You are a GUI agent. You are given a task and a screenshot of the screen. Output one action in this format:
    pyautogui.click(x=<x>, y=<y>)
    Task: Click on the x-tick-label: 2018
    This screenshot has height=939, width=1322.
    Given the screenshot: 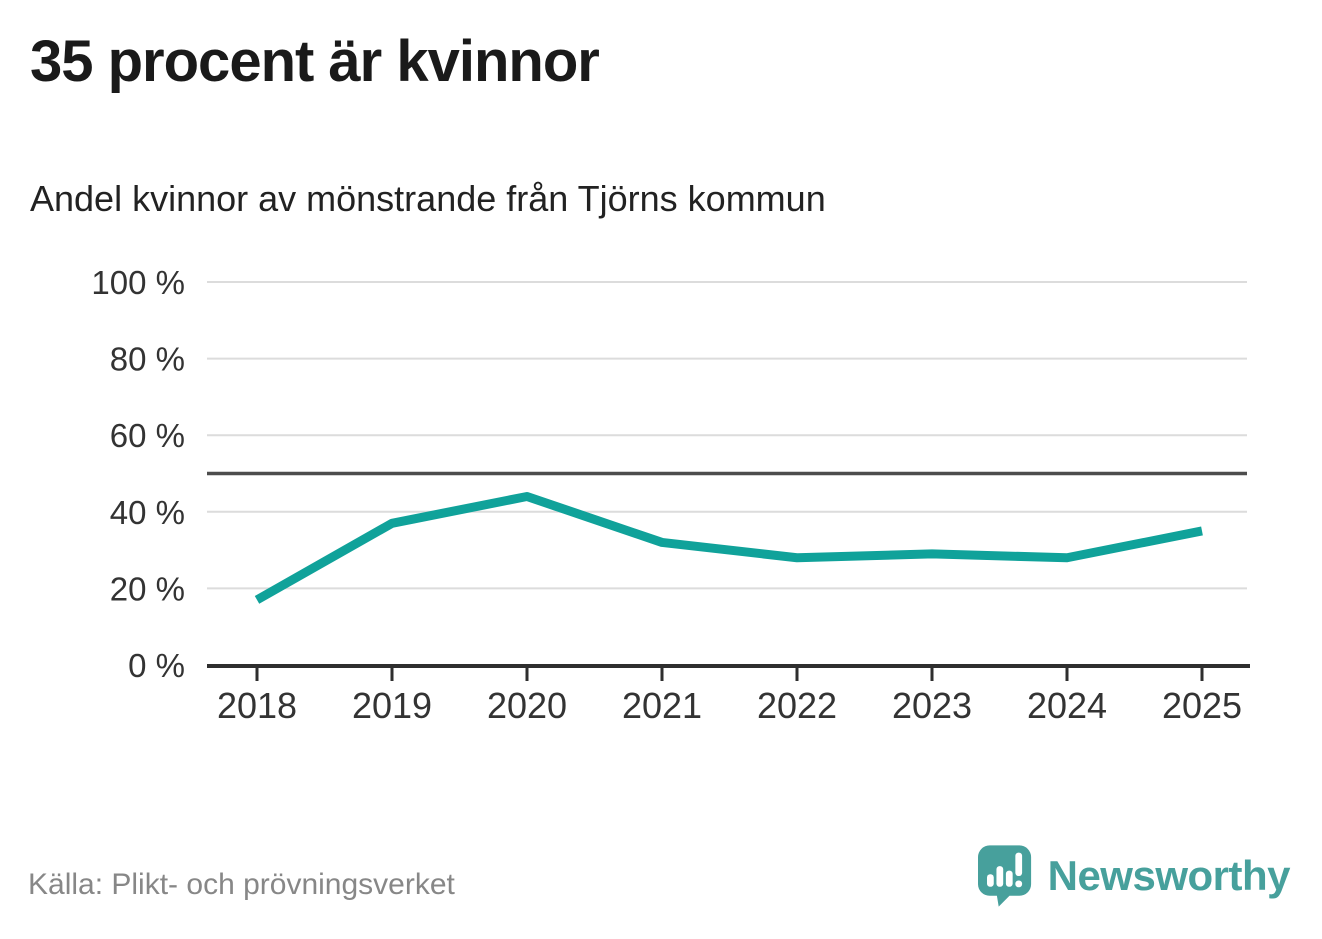 What is the action you would take?
    pyautogui.click(x=257, y=705)
    